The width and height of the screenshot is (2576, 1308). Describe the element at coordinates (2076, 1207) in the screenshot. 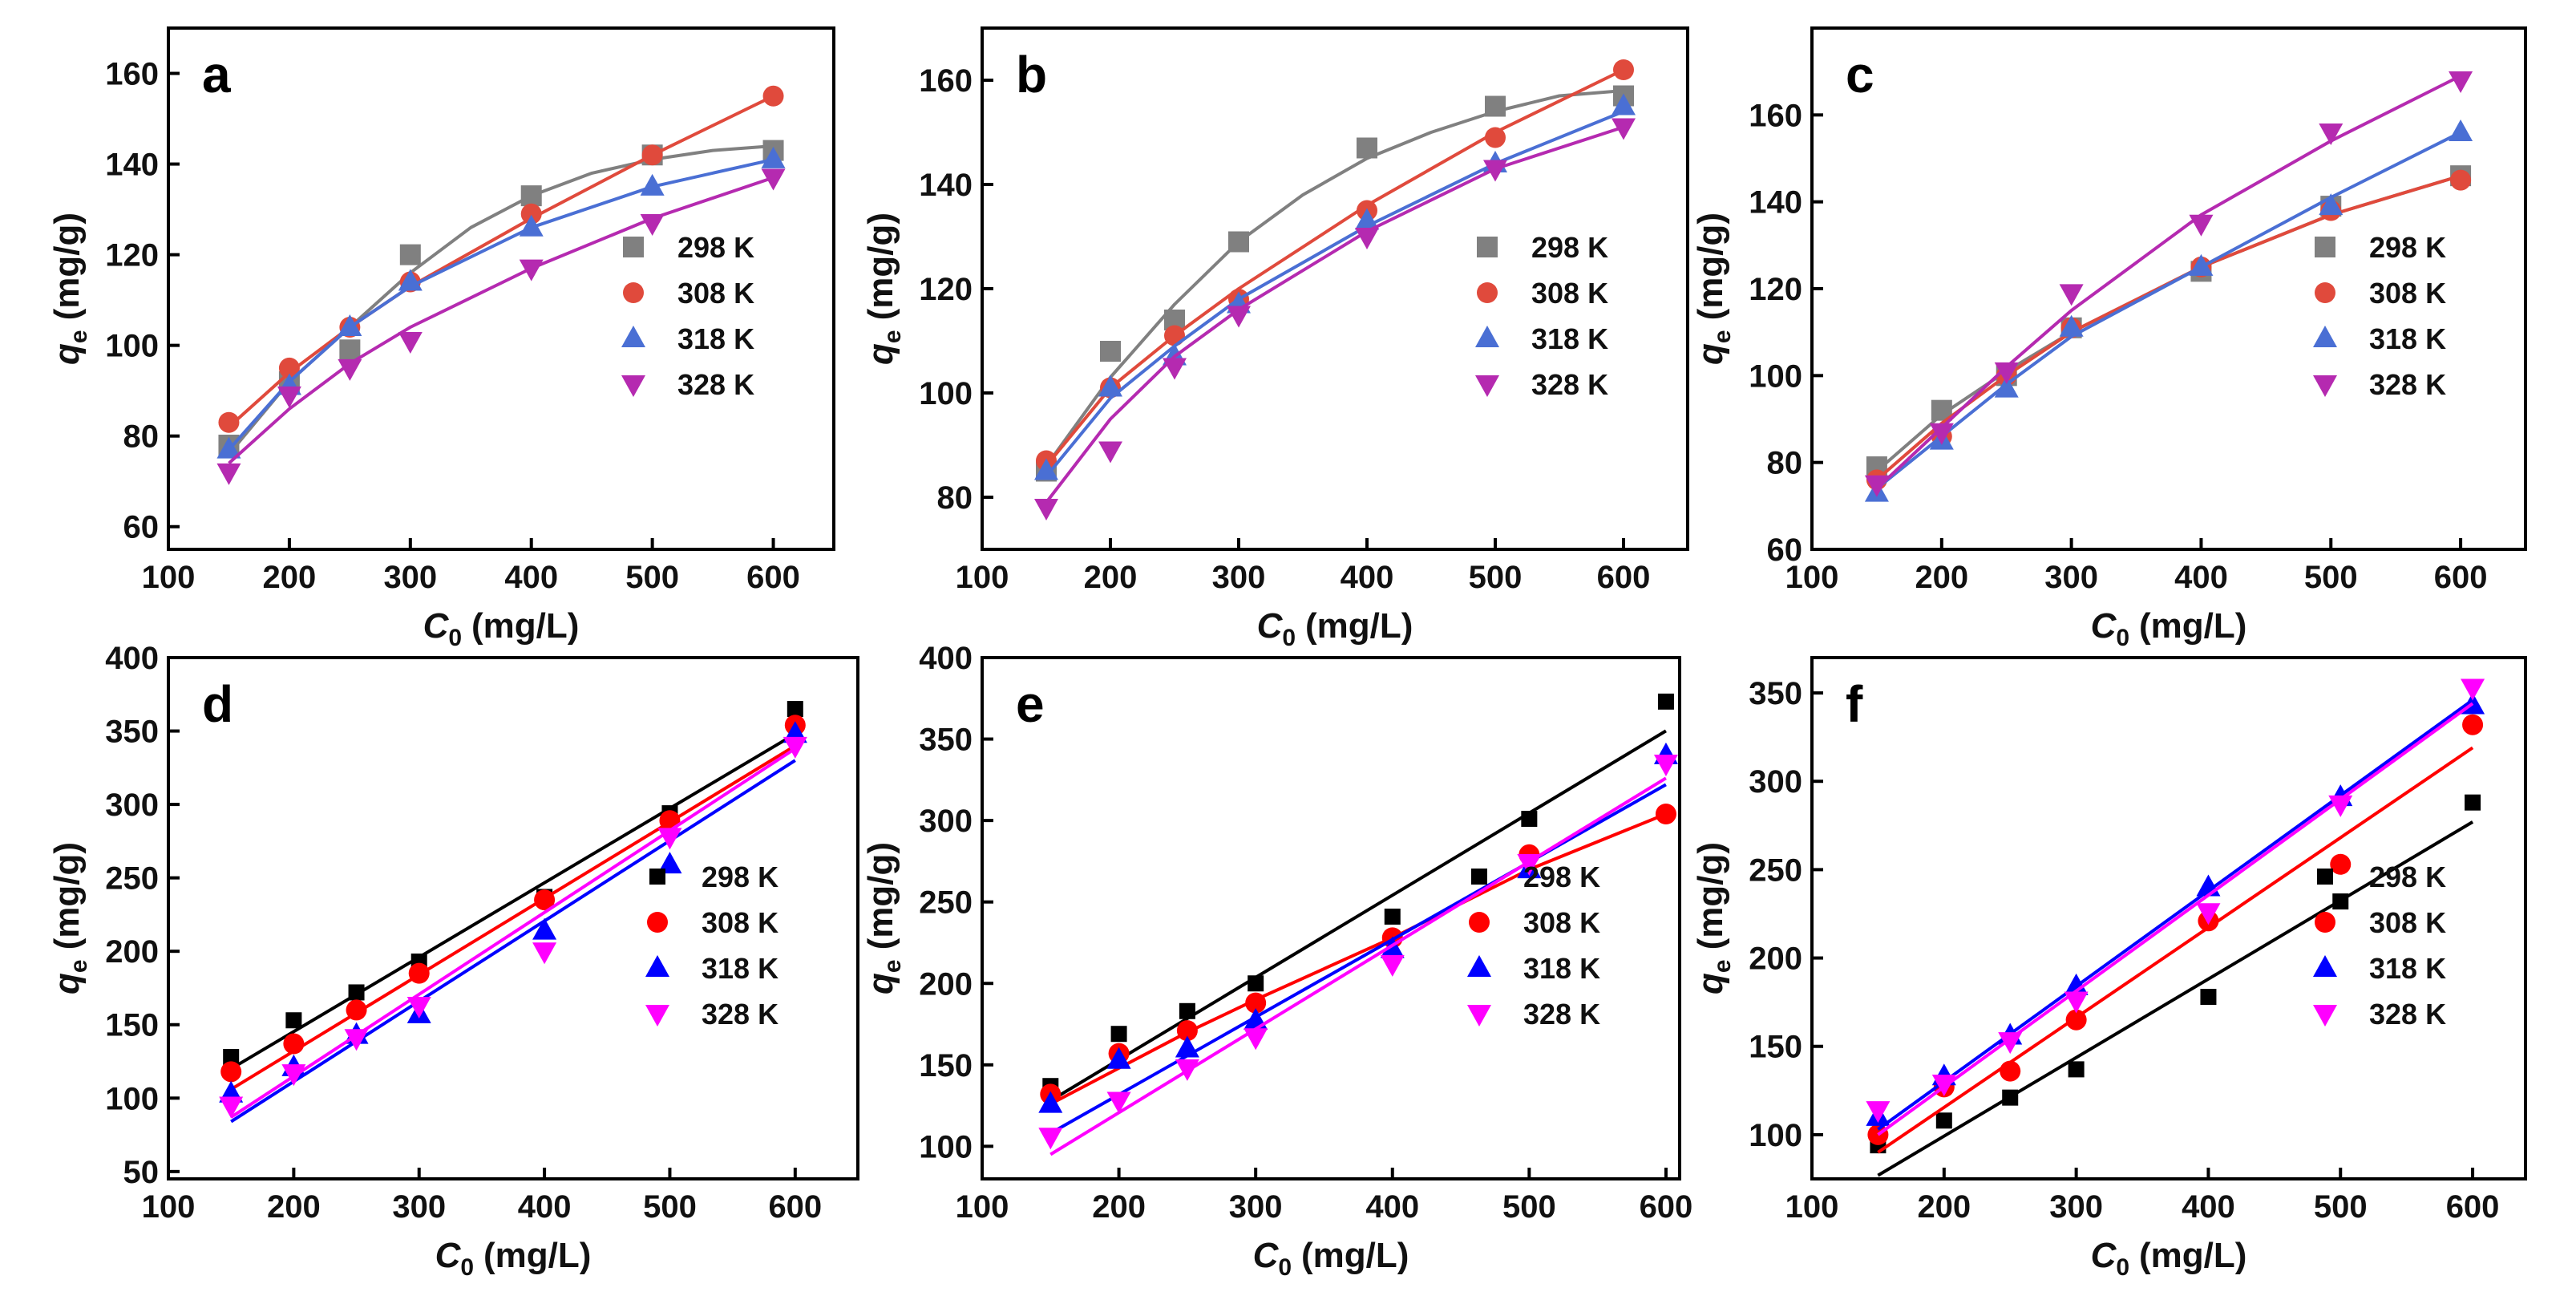

I see `x-tick-label: 300` at that location.